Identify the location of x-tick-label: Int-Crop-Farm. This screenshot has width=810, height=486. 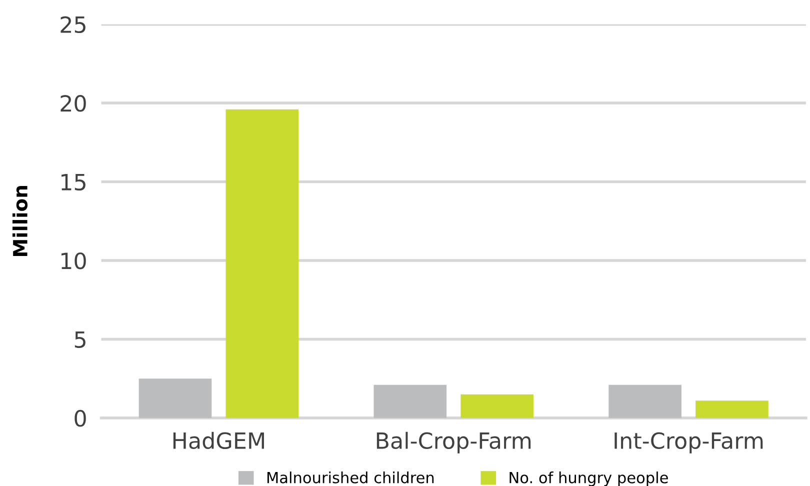
(688, 443).